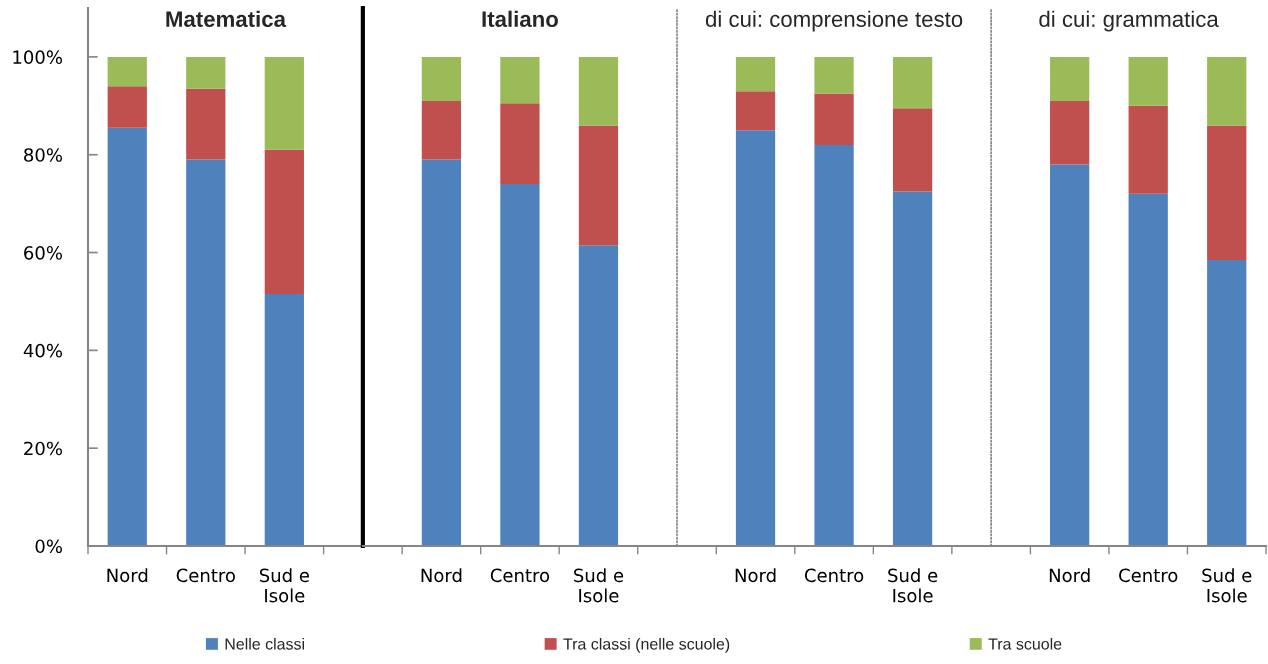 The image size is (1268, 664). I want to click on y-tick-label: 40%, so click(42, 350).